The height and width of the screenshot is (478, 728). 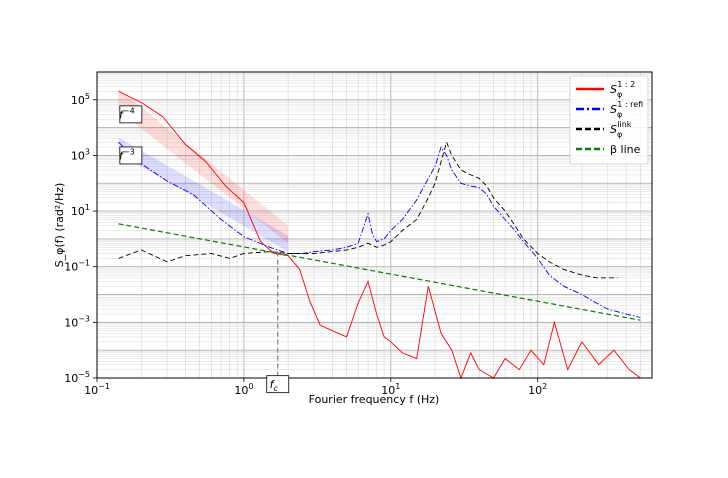 I want to click on x-tick-label: 10², so click(x=537, y=389).